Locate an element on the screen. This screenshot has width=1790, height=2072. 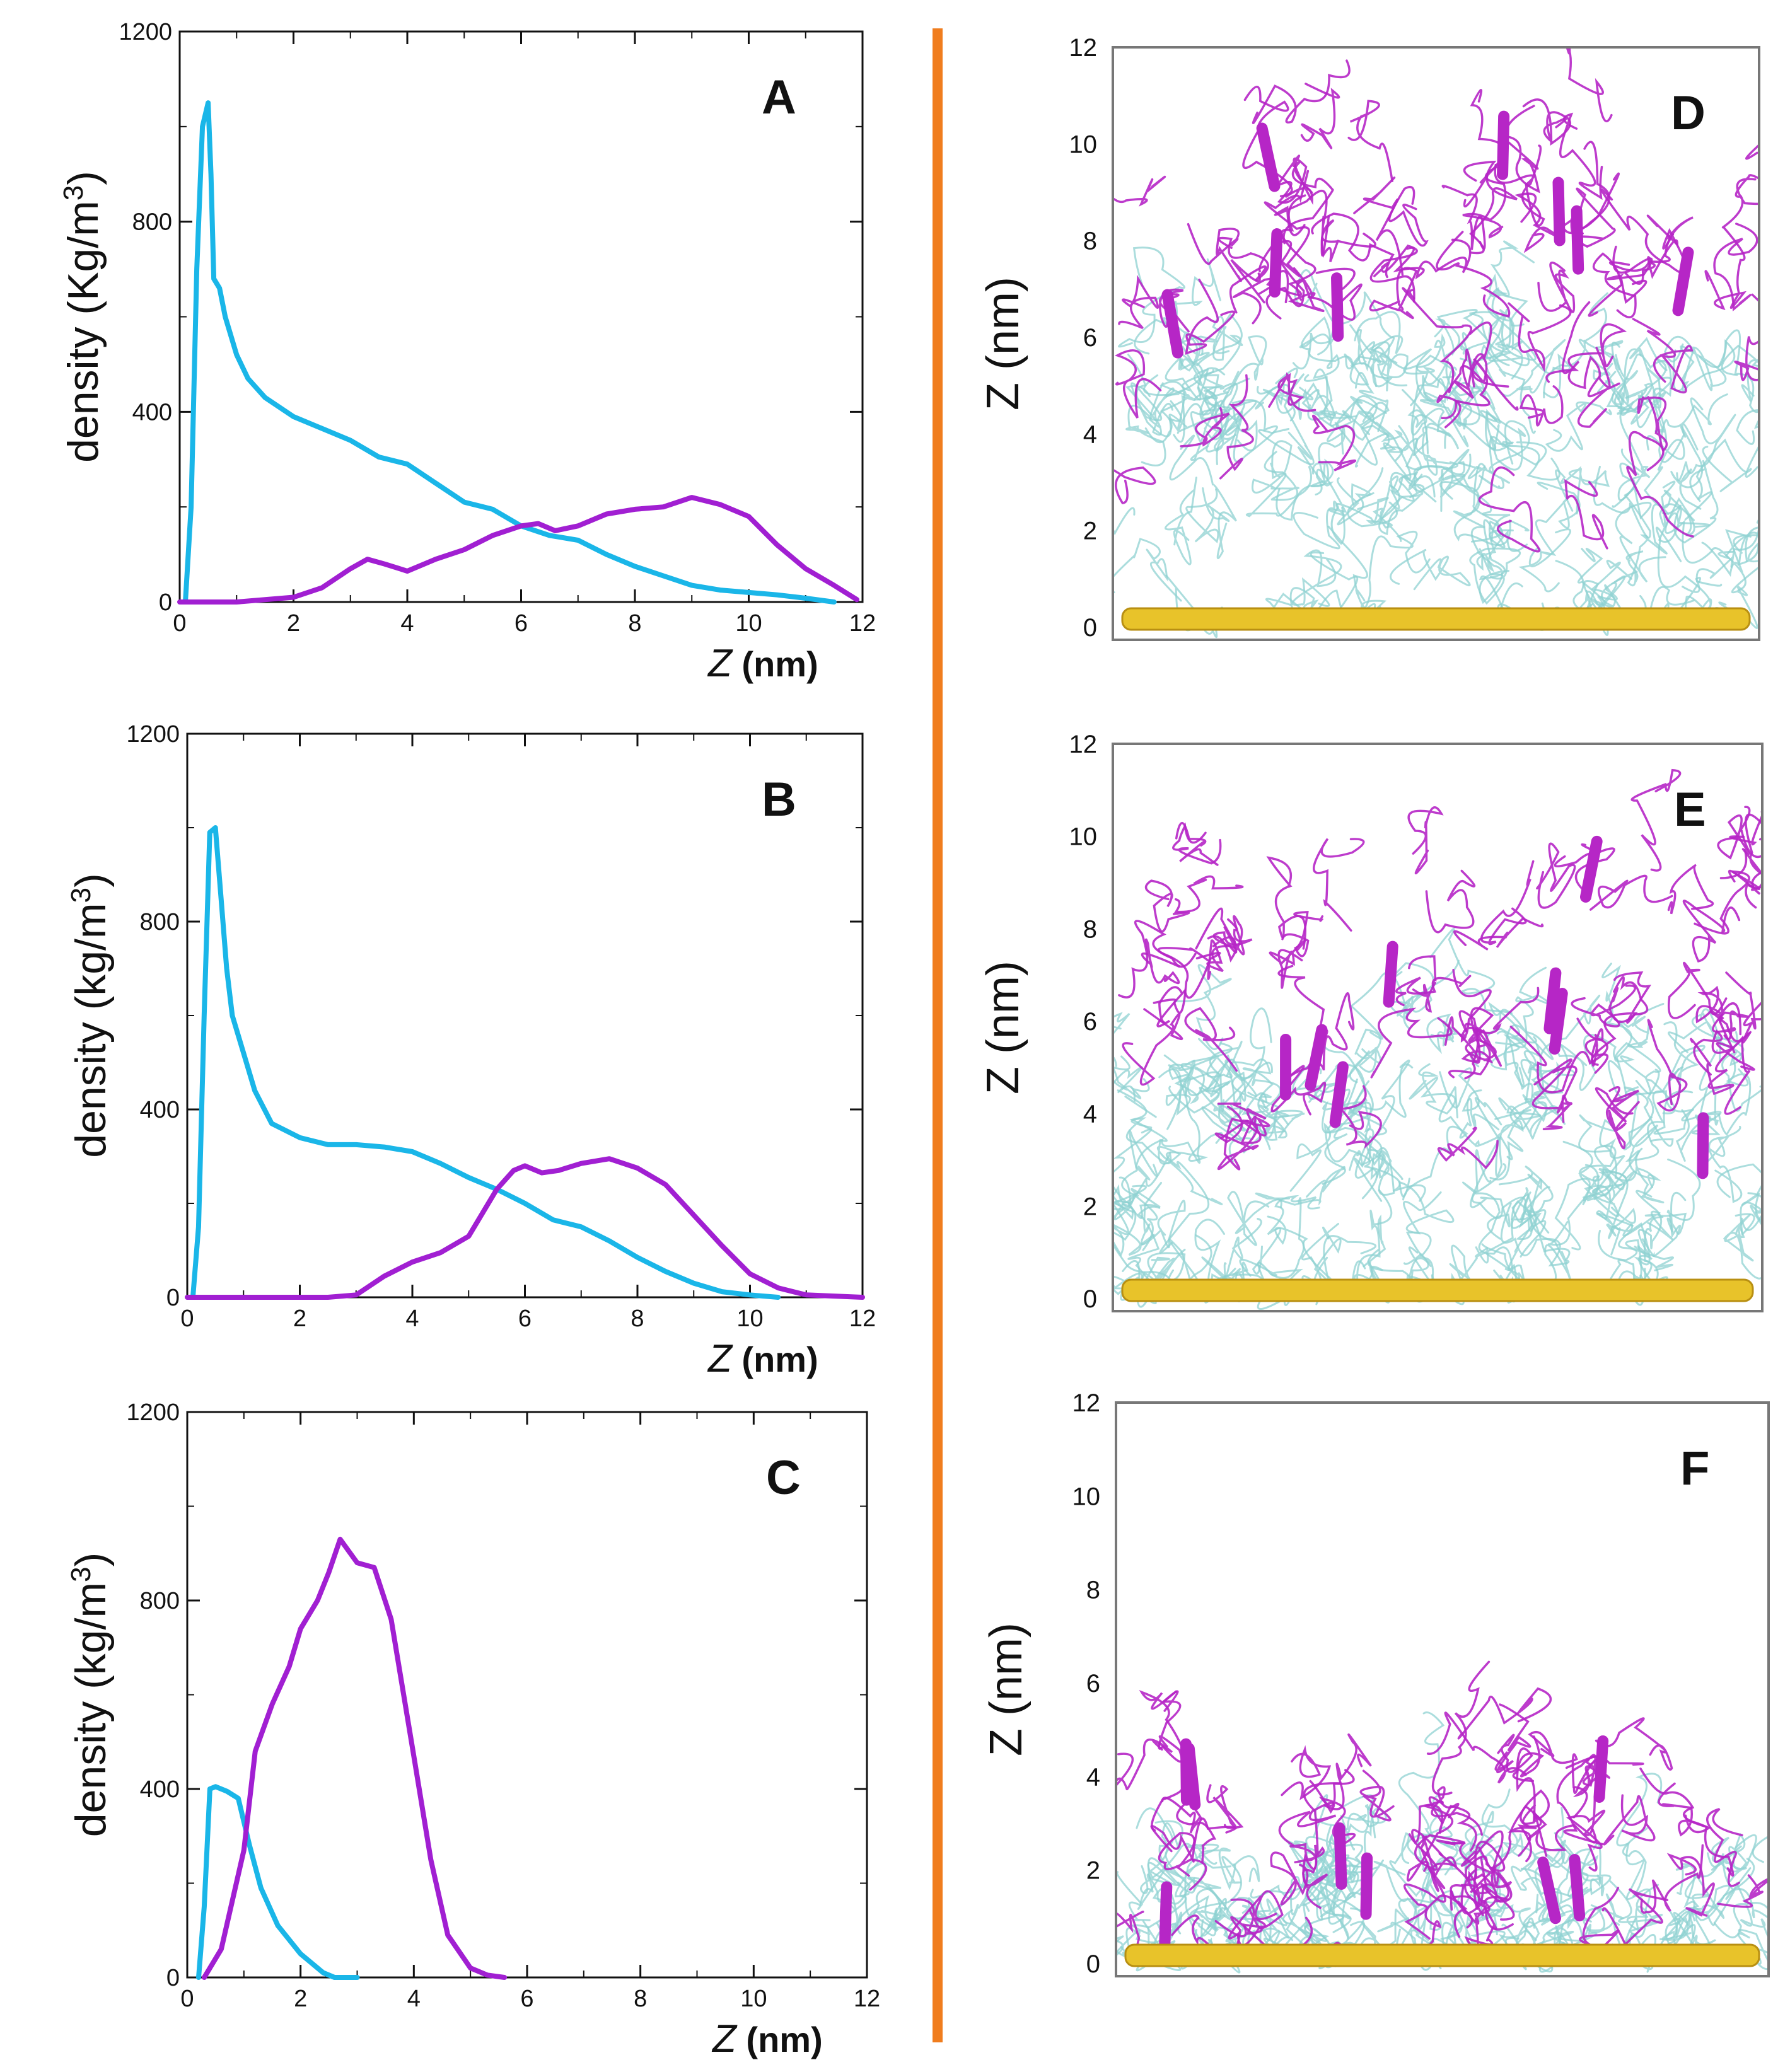
x-tick-label: 0 is located at coordinates (187, 1999).